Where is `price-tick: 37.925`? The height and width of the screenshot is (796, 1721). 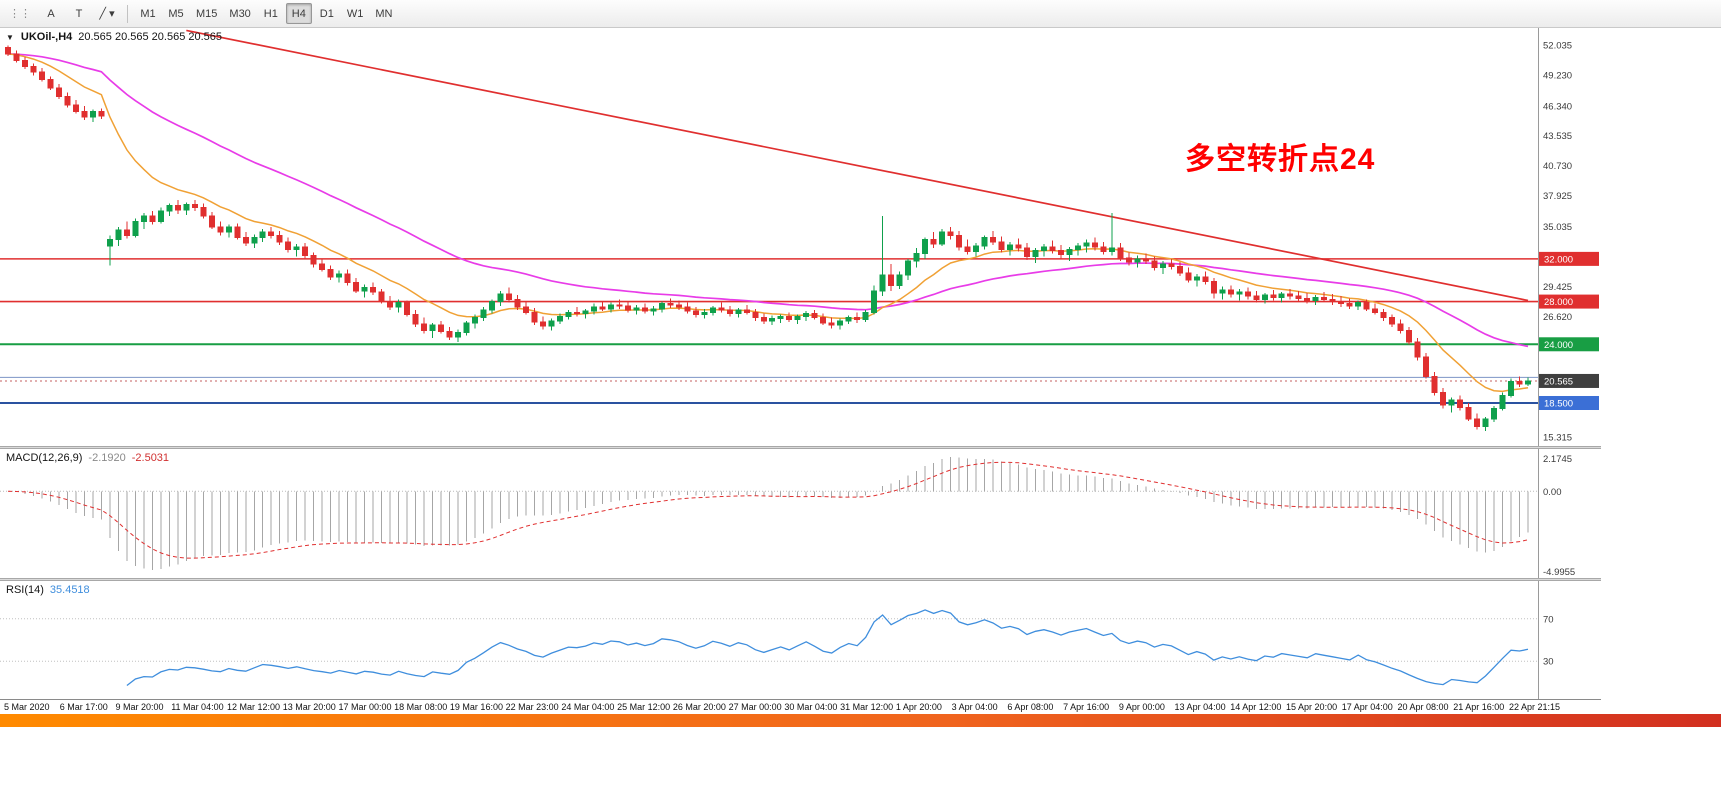 price-tick: 37.925 is located at coordinates (1557, 196).